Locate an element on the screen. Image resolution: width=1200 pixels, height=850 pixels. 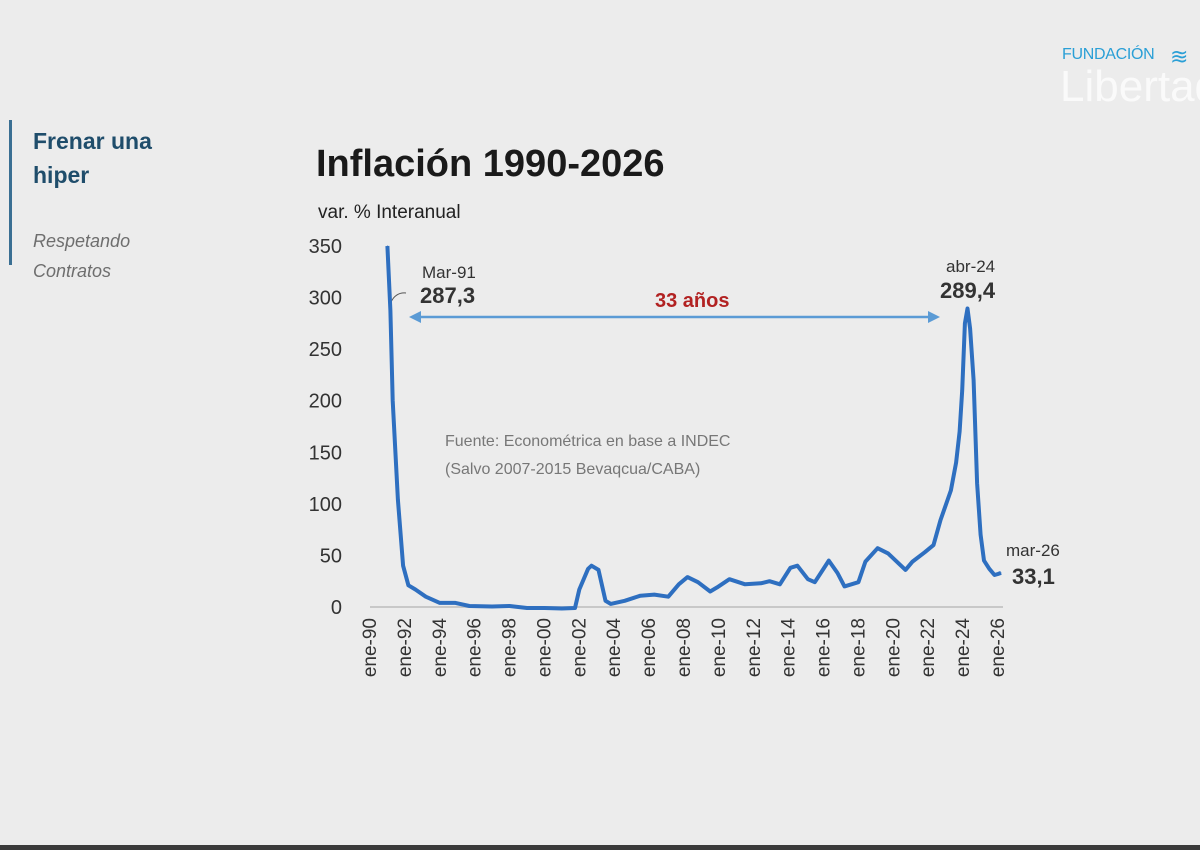
peak-annotation-value: 289,4 is located at coordinates (968, 290).